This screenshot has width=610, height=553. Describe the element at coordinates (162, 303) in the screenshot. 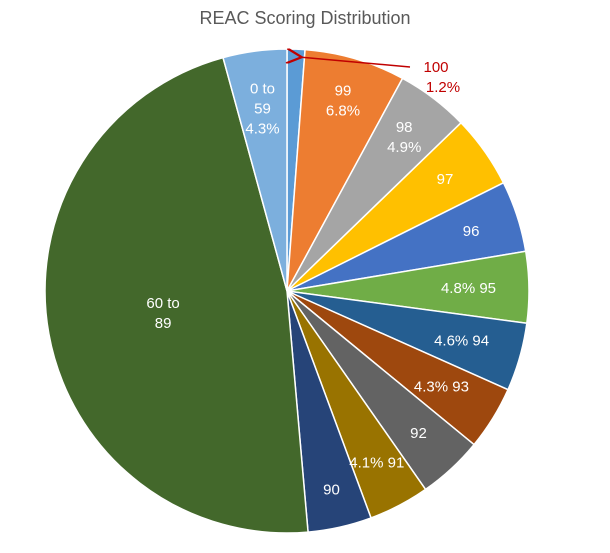

I see `slice-label-60-to-89: 60 to` at that location.